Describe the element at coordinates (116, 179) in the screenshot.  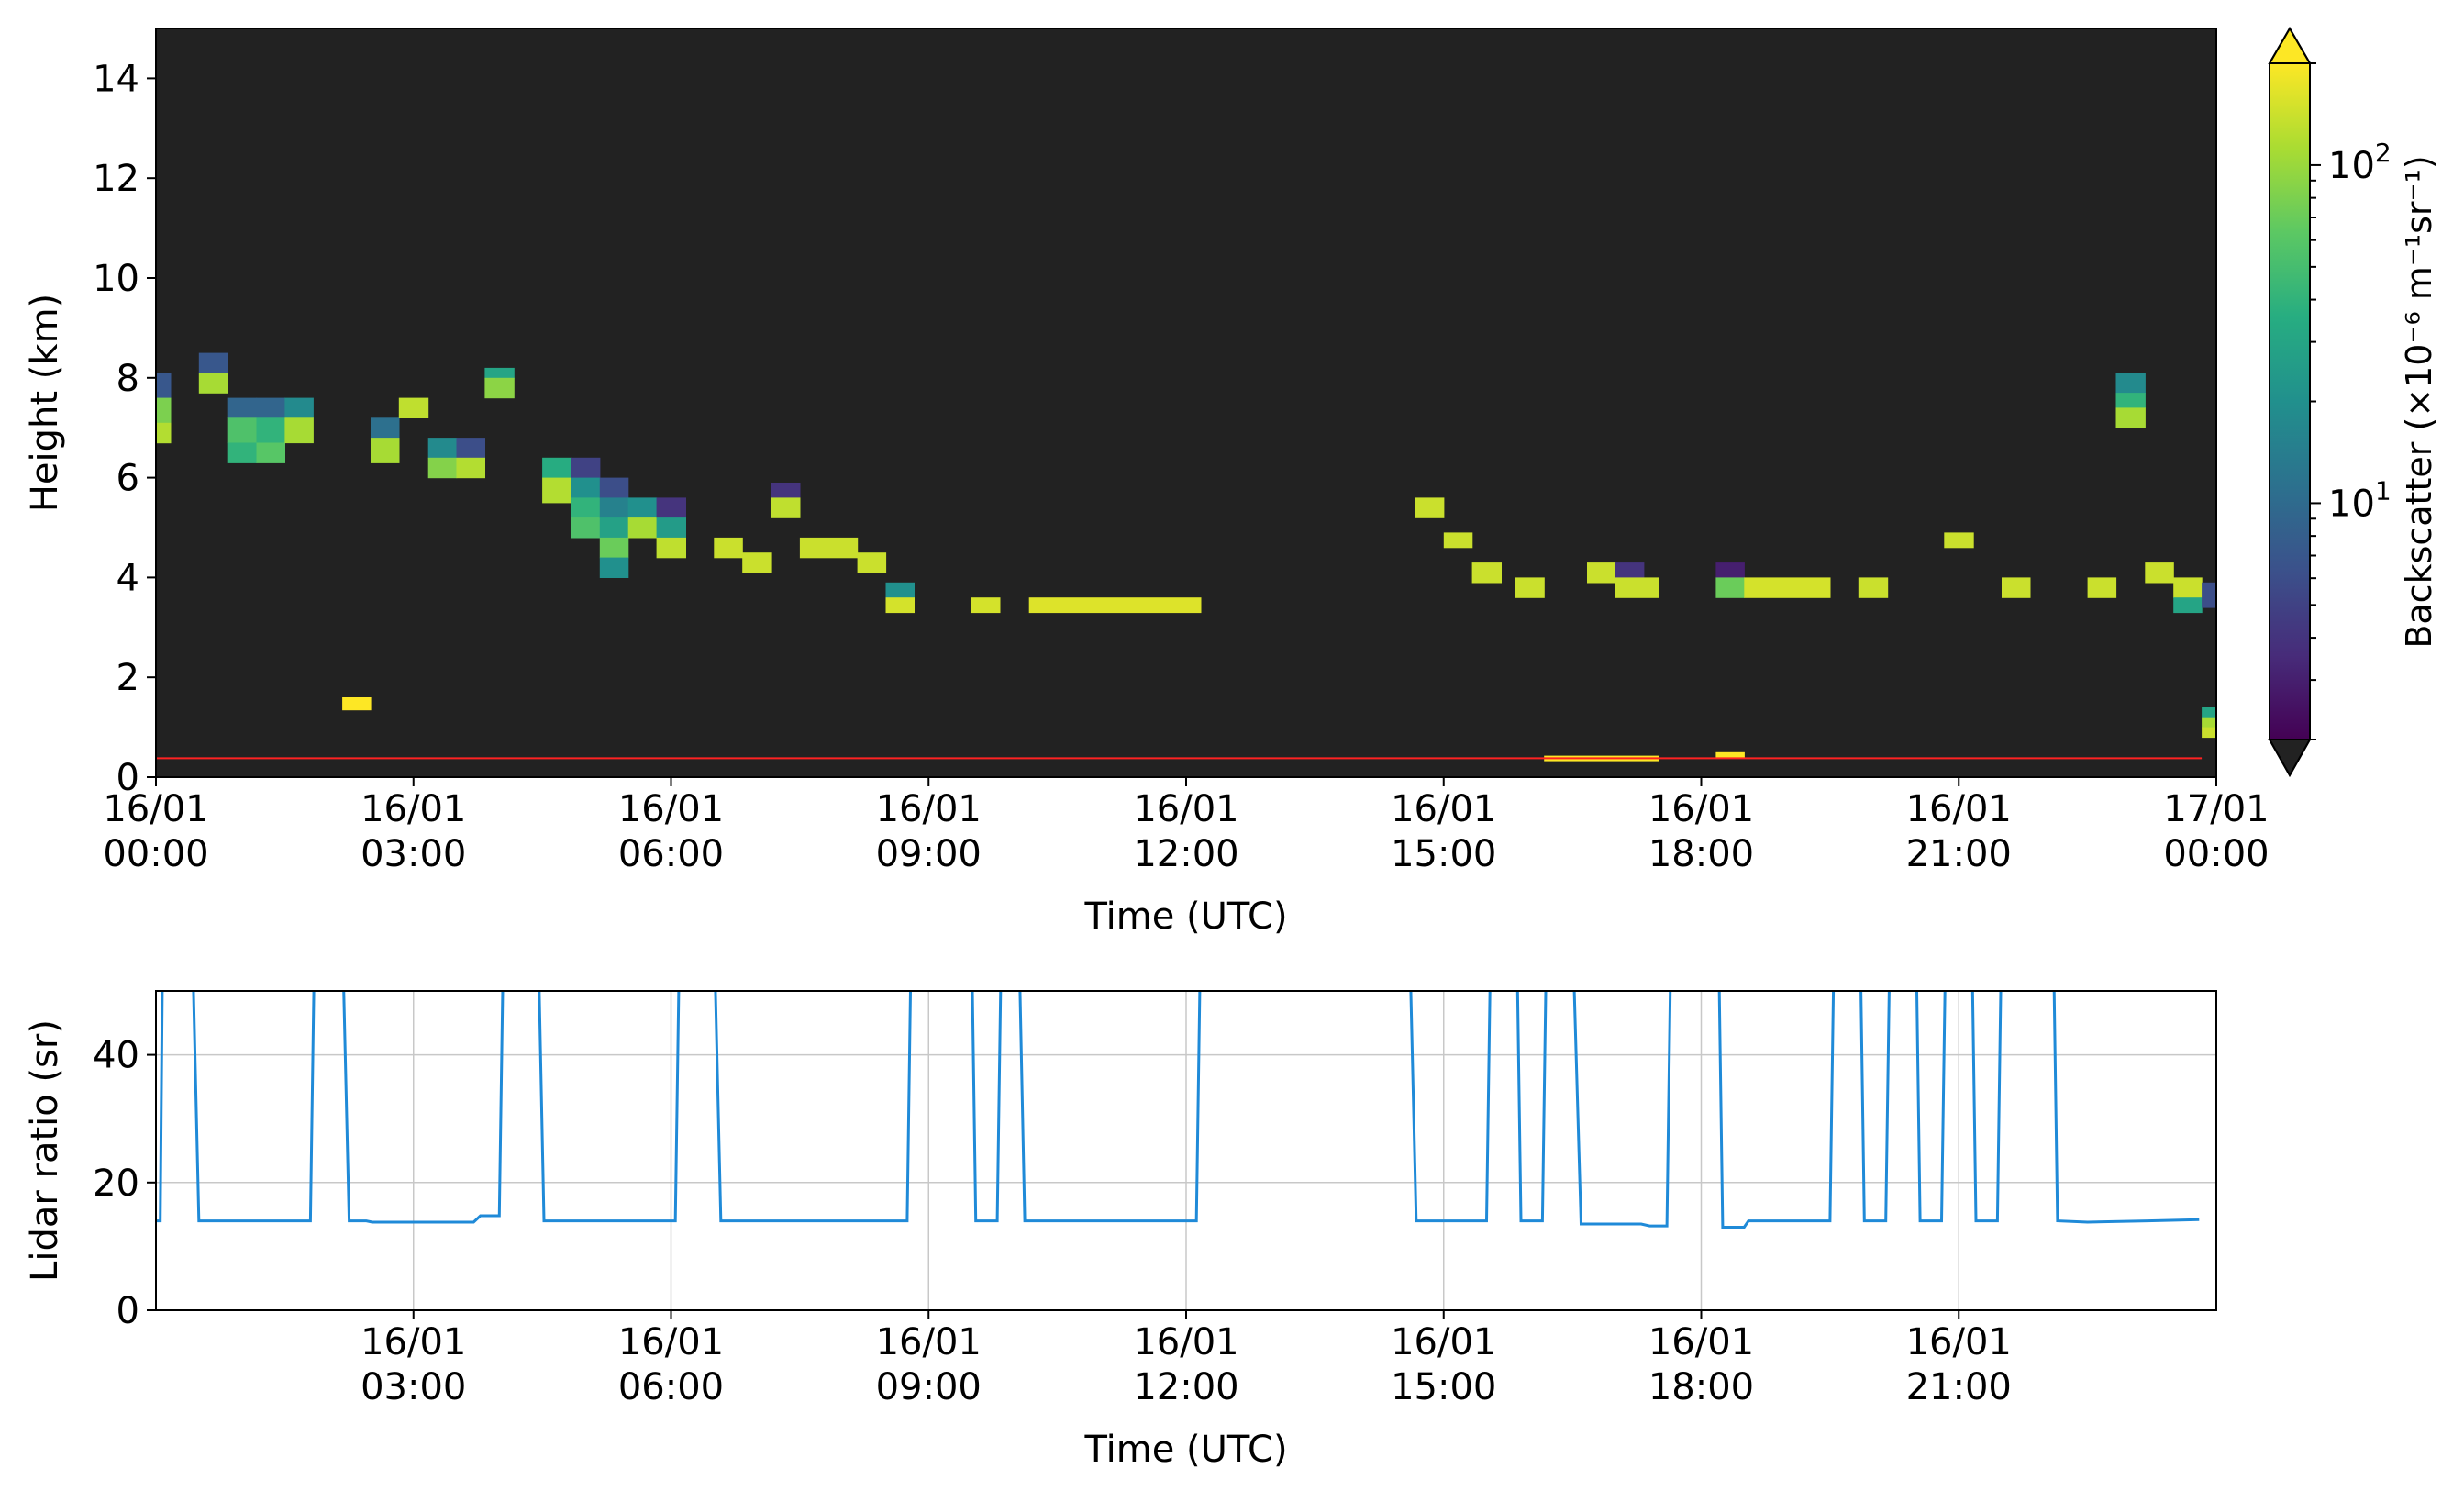
I see `y-tick-label: 12` at that location.